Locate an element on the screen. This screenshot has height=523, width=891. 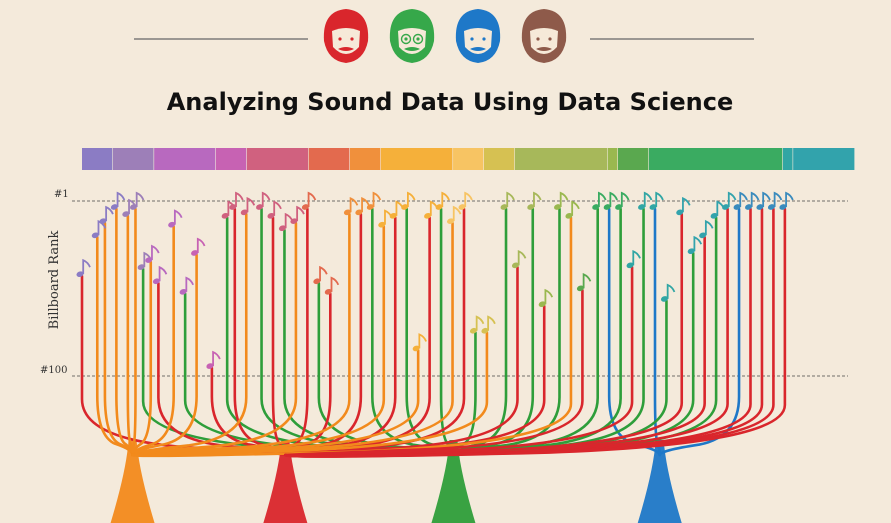
tree-trunks is located at coordinates (396, 481).